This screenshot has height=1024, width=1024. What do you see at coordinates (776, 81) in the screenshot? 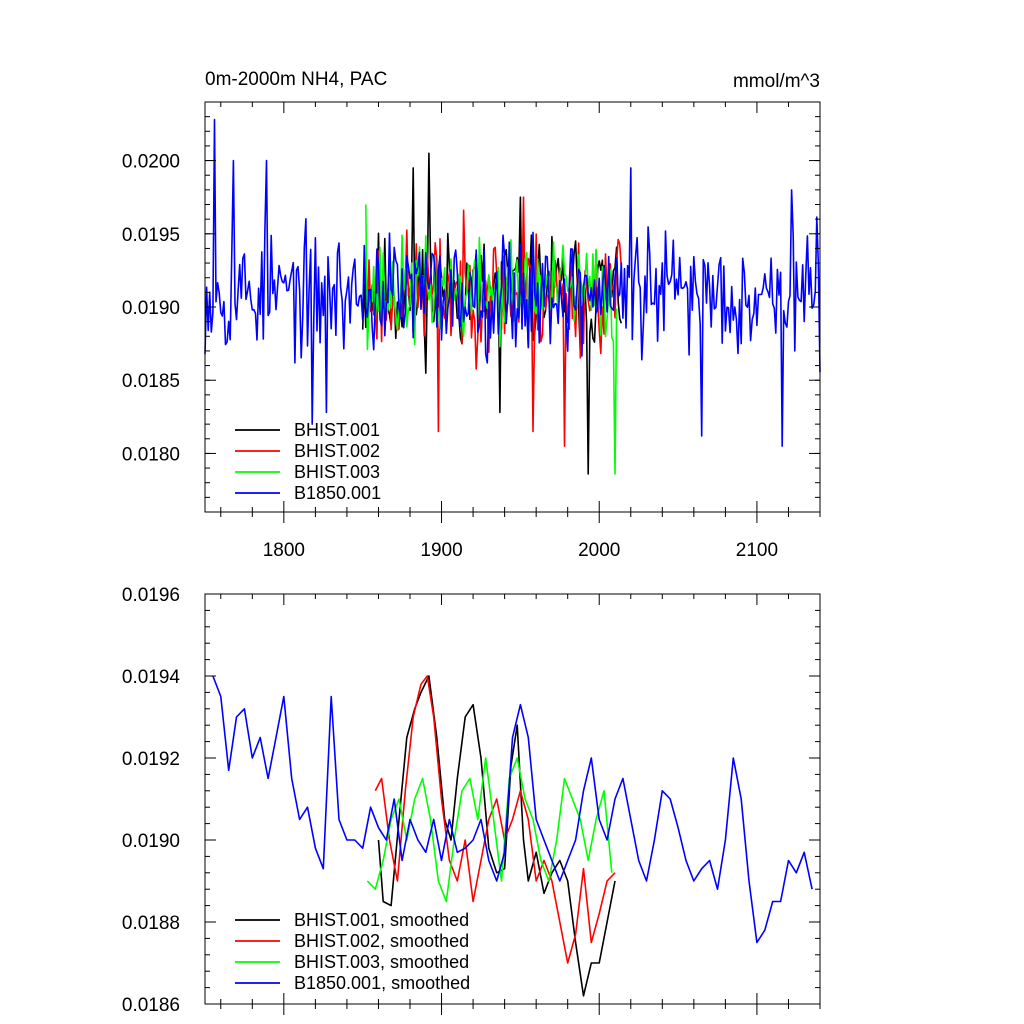
I see `top-title-right: mmol/m^3` at bounding box center [776, 81].